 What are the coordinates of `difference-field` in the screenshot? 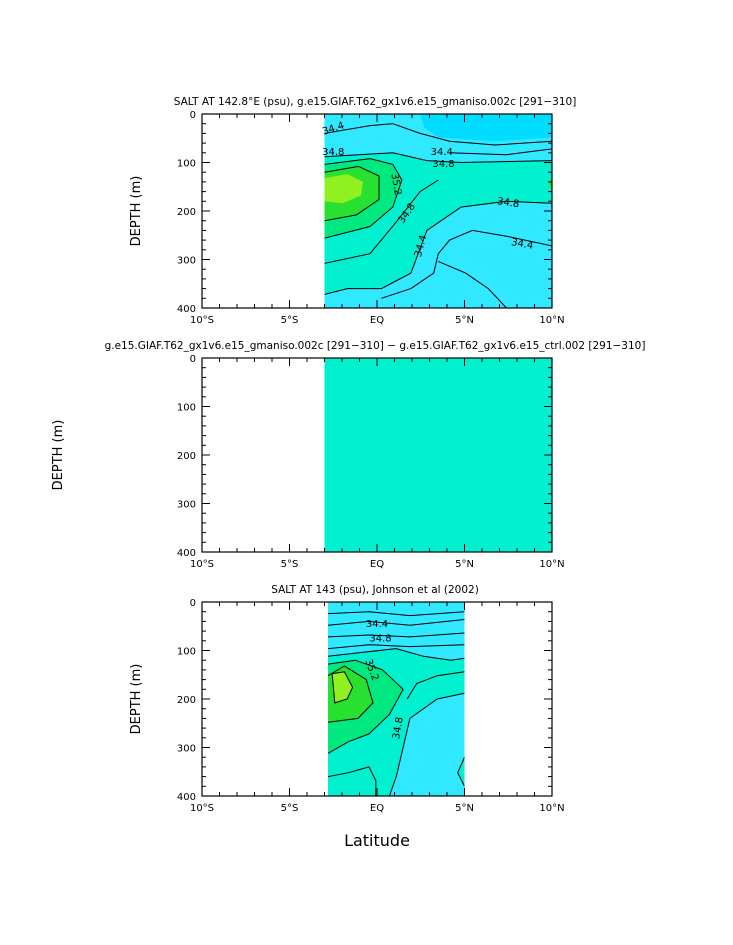 It's located at (438, 455).